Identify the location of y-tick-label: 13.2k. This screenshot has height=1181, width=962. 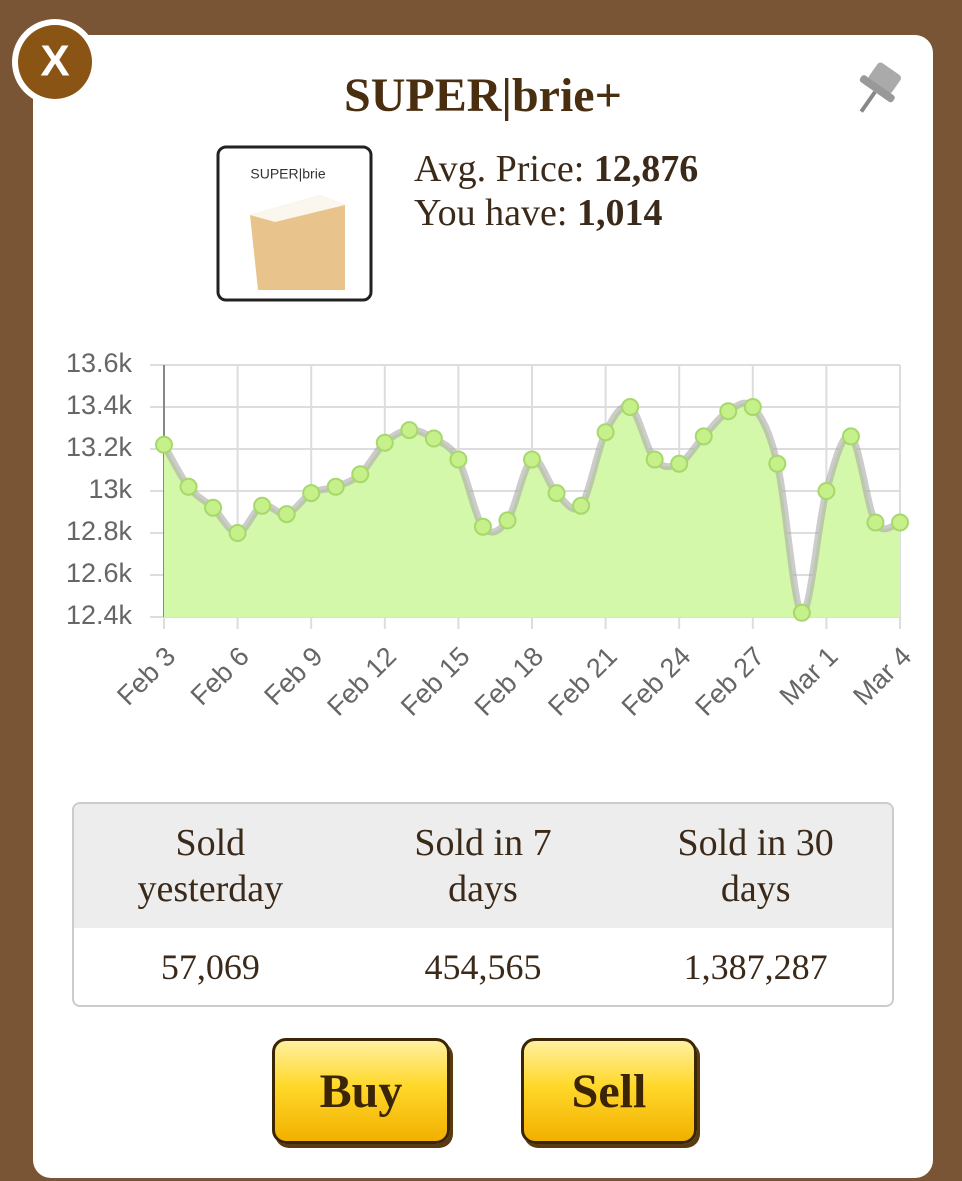
(99, 447).